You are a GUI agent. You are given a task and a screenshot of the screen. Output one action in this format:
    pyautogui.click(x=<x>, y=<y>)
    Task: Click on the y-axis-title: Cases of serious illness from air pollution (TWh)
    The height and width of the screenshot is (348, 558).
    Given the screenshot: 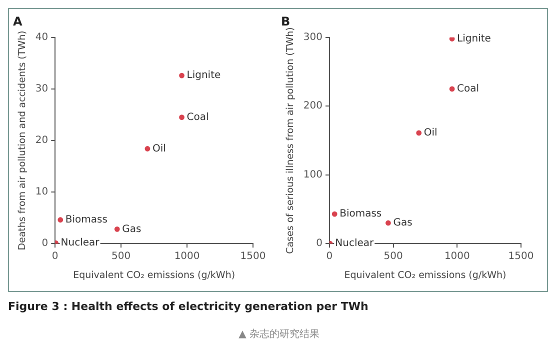 What is the action you would take?
    pyautogui.click(x=290, y=140)
    